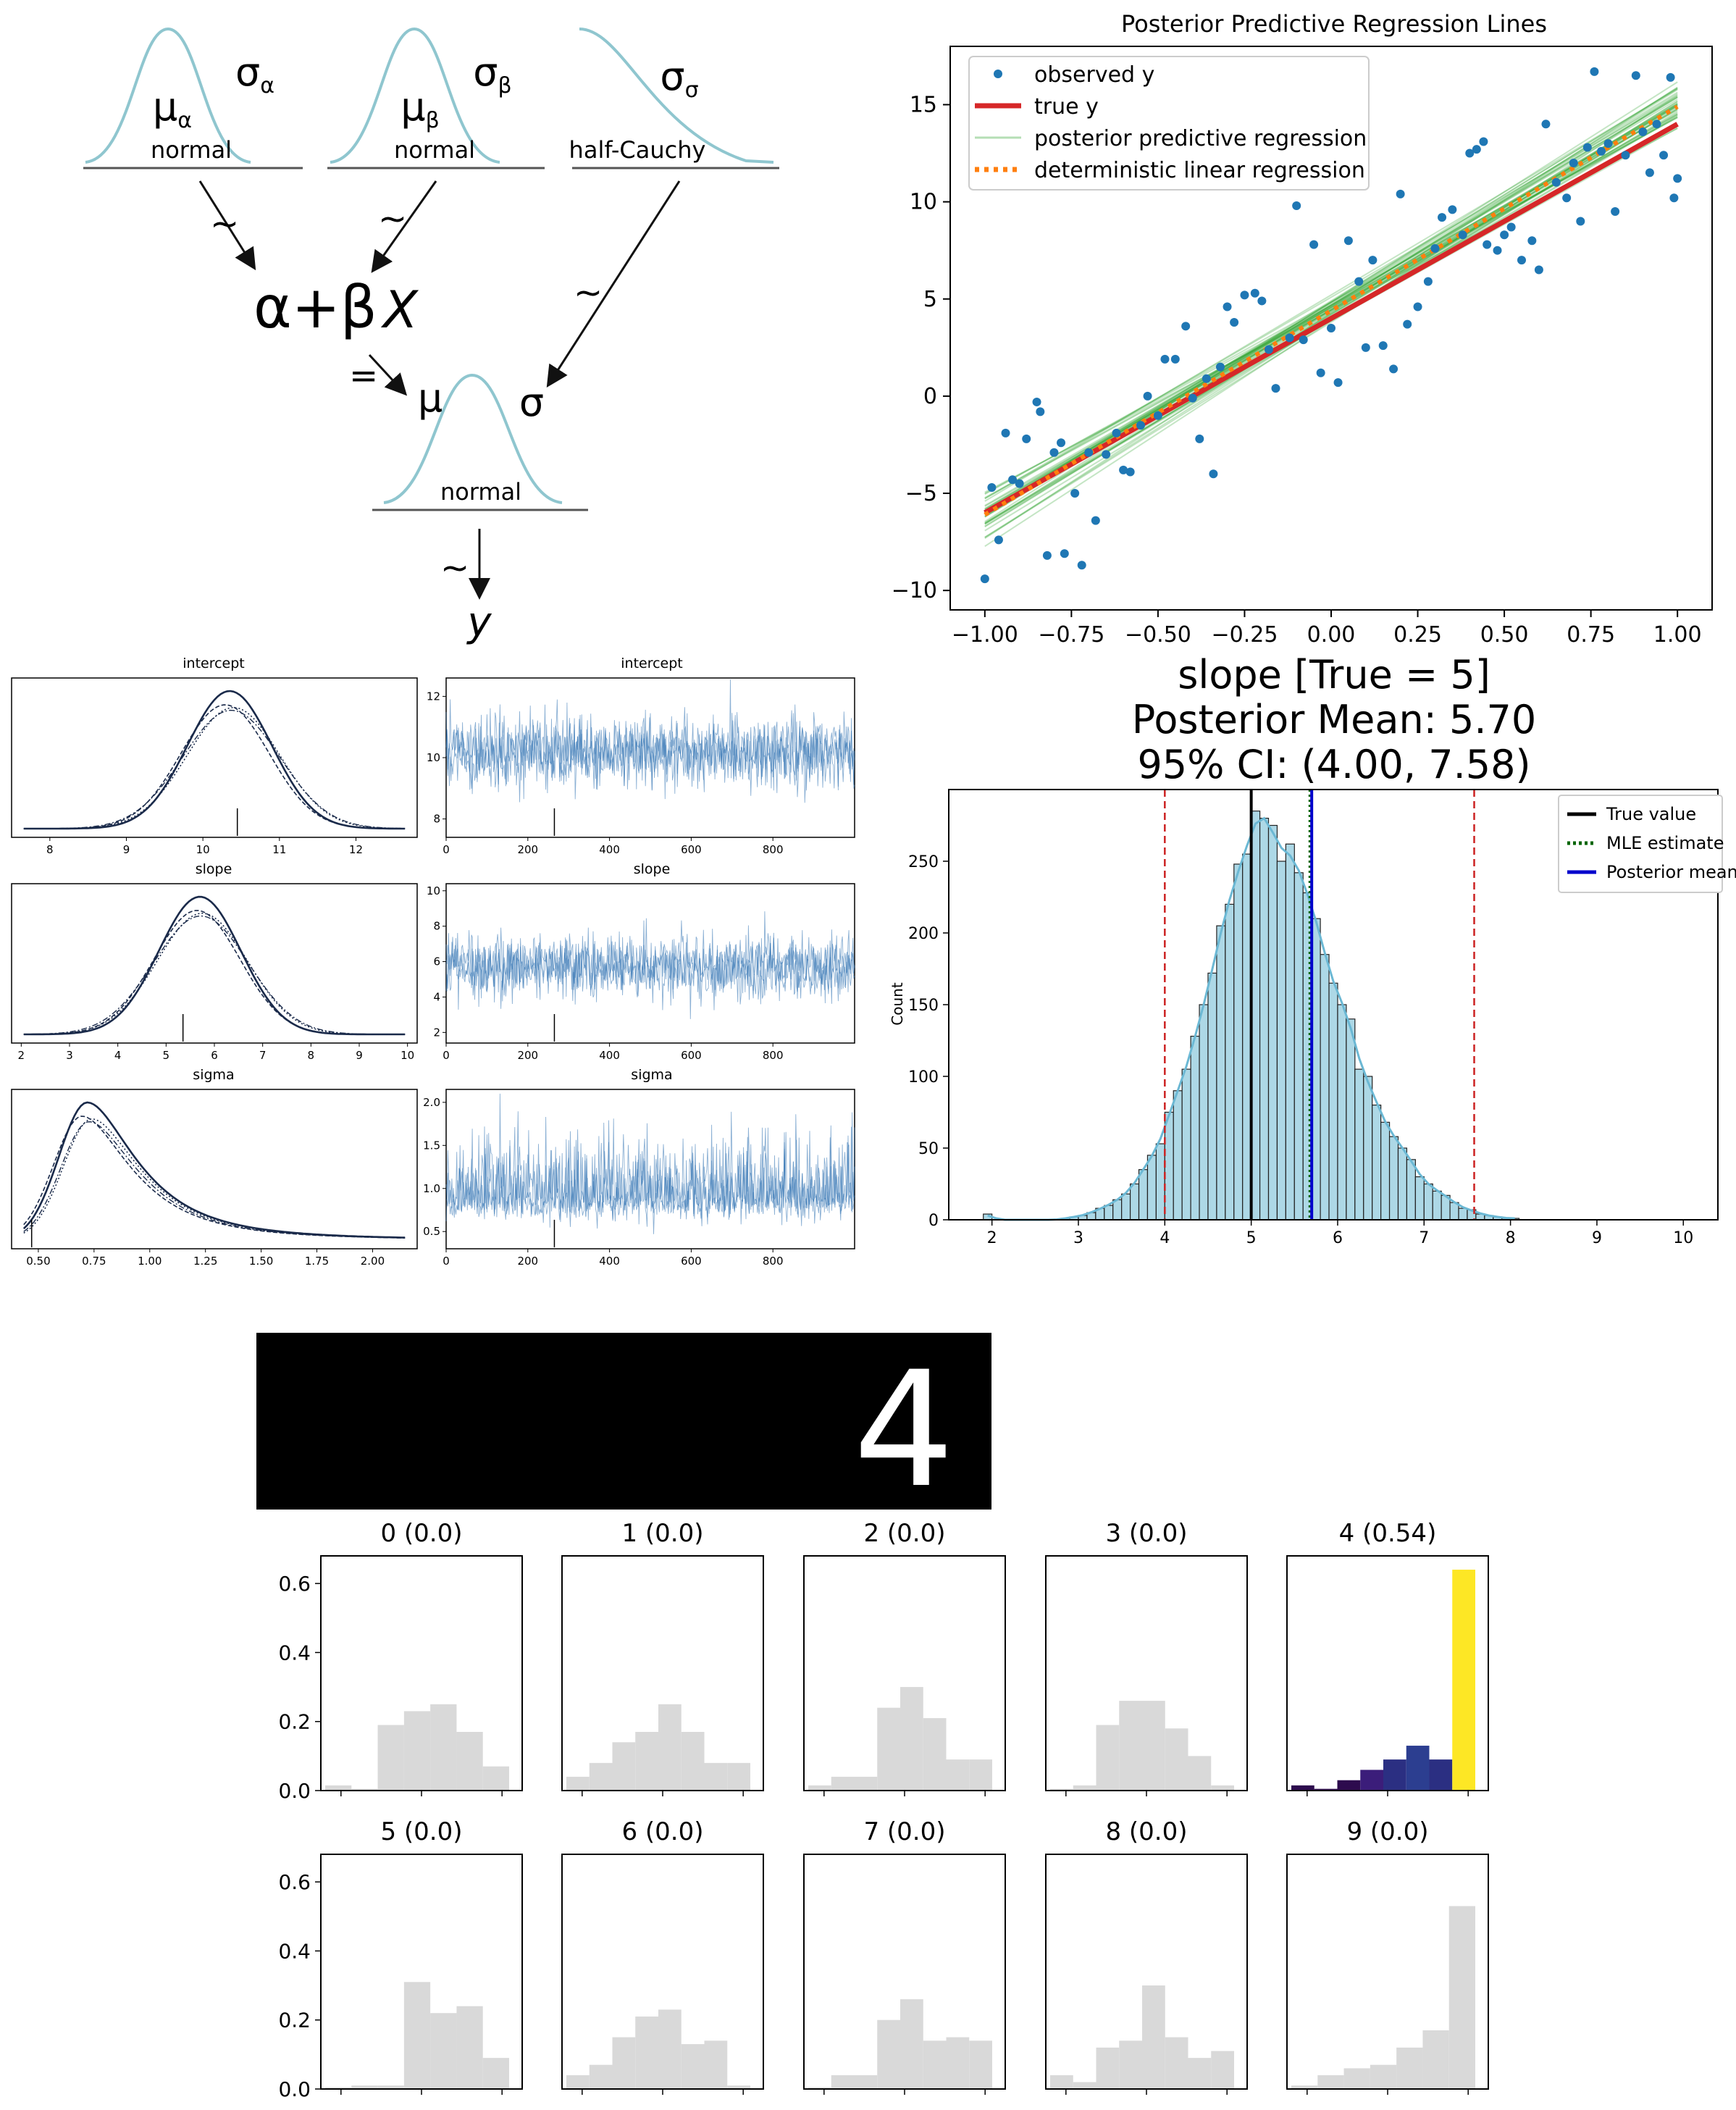 The height and width of the screenshot is (2110, 1736). I want to click on trace-samples-ytick-label: 2, so click(436, 1033).